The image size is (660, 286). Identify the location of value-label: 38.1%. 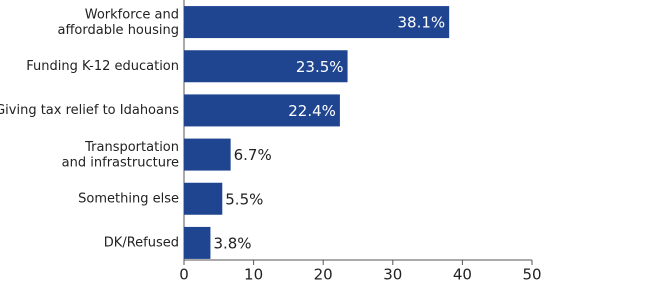
(422, 23).